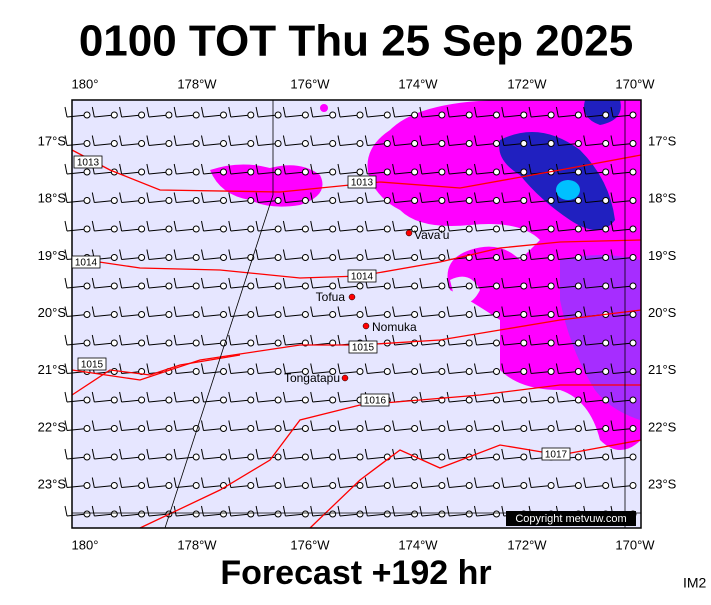  What do you see at coordinates (375, 401) in the screenshot?
I see `isobar-label: 1016` at bounding box center [375, 401].